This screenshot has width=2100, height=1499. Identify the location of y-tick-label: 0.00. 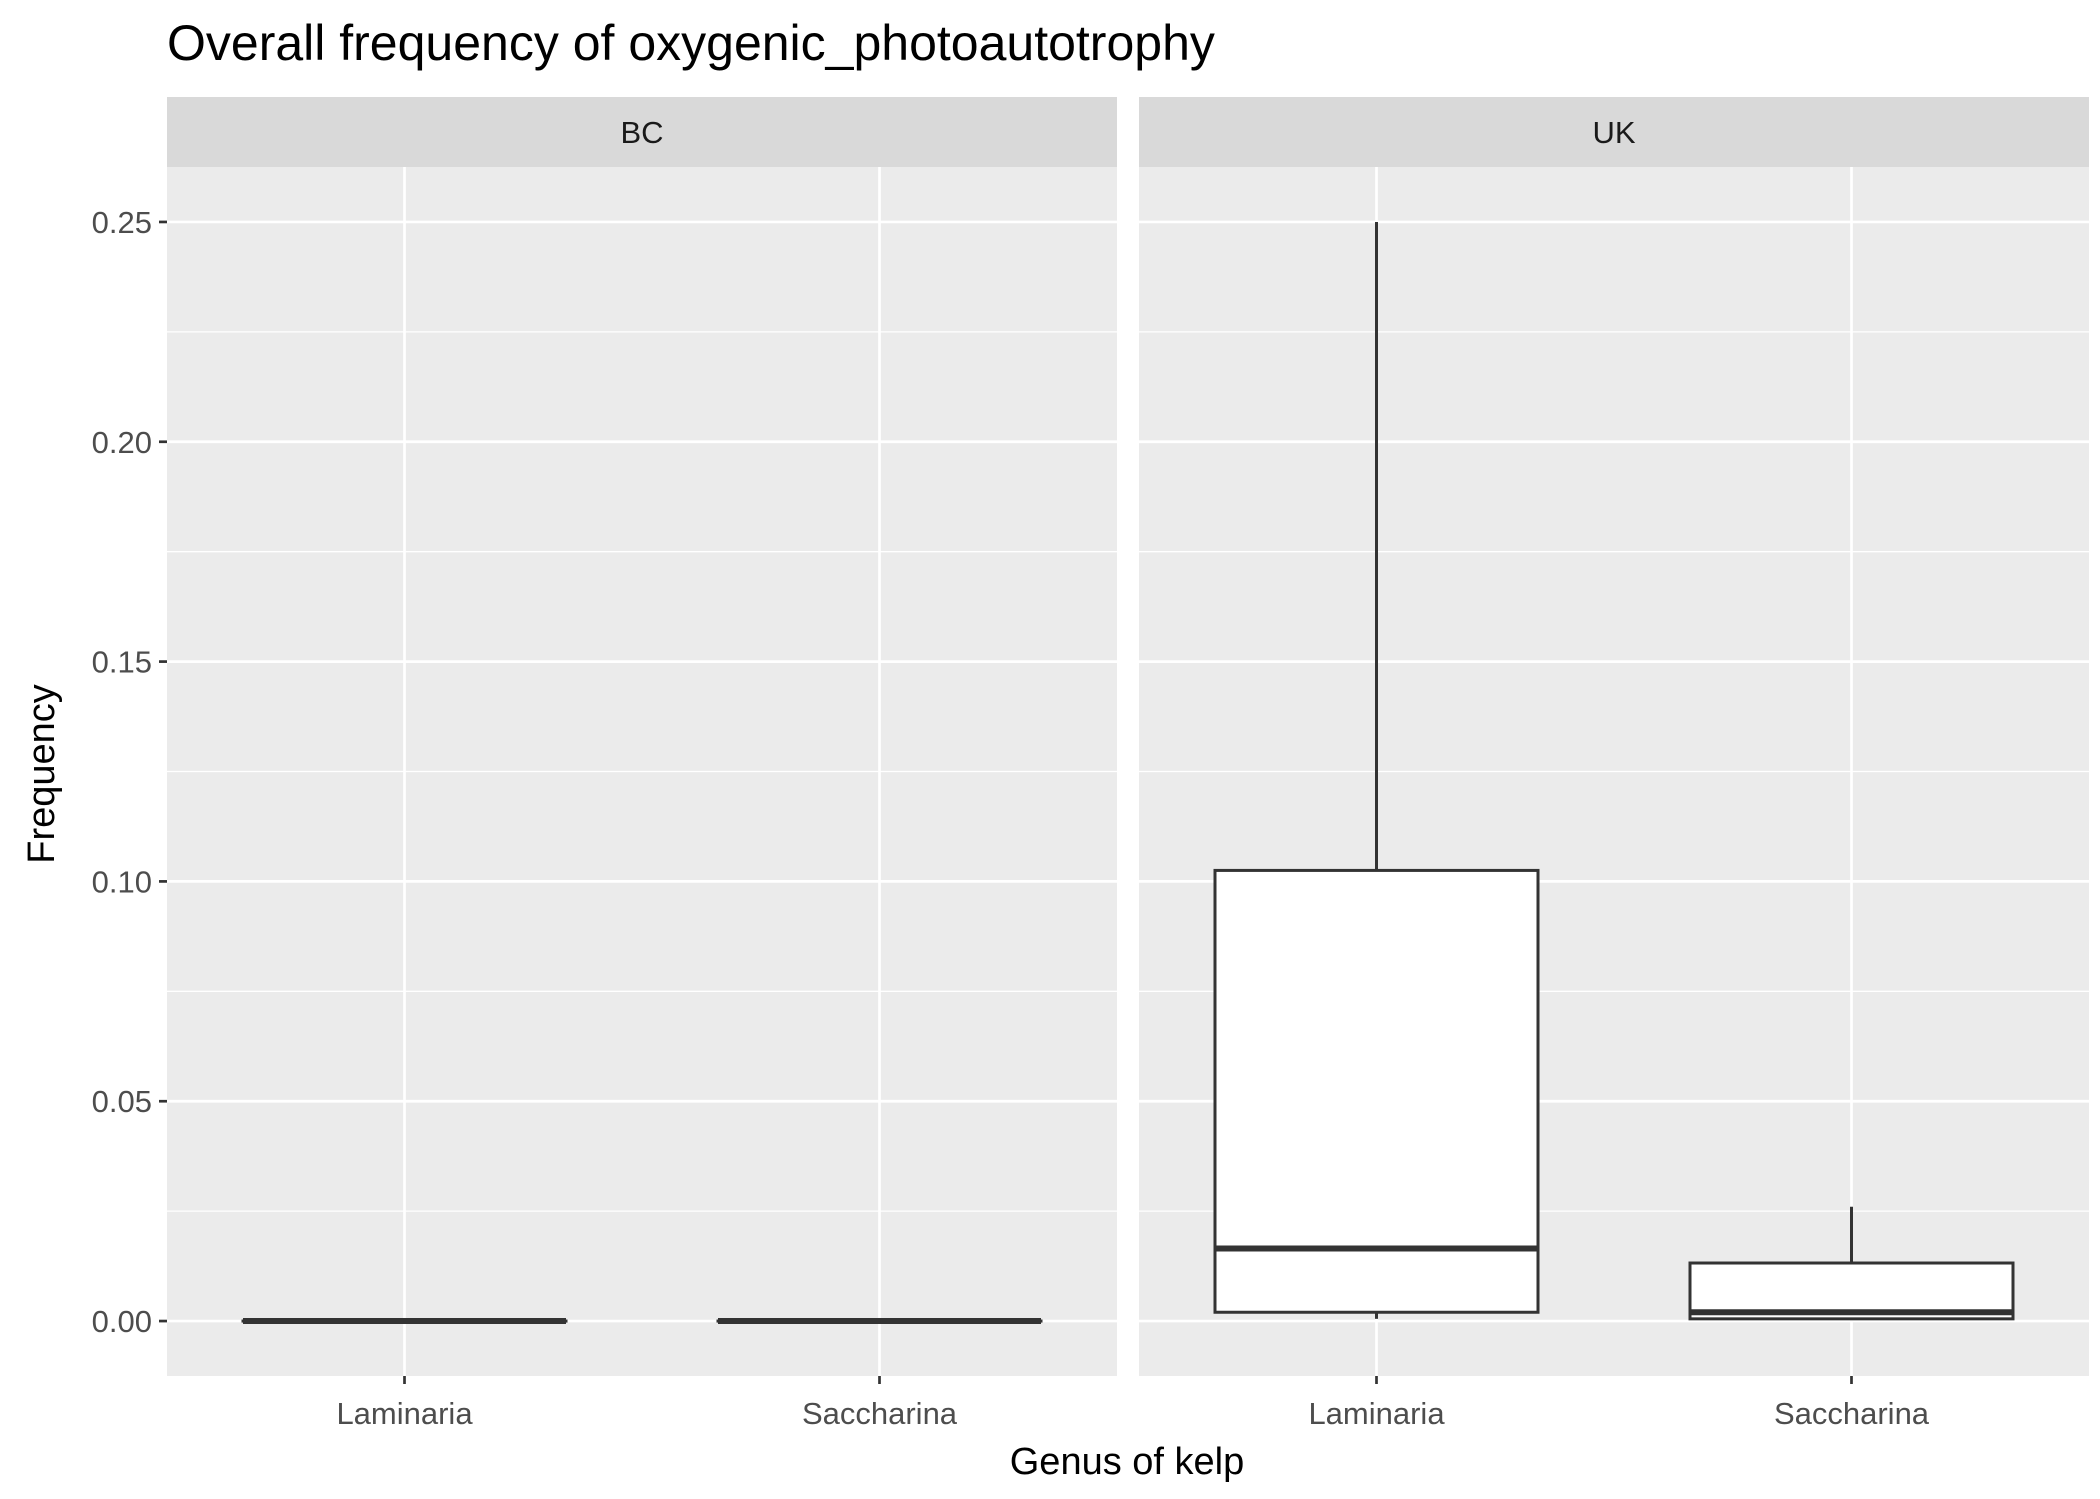
(122, 1321).